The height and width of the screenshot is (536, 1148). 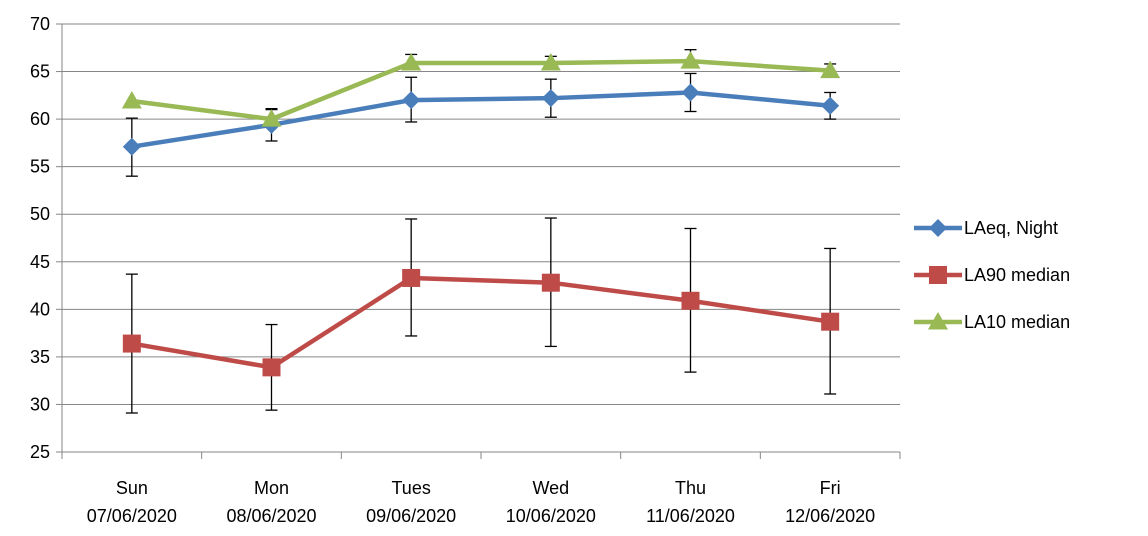 What do you see at coordinates (40, 72) in the screenshot?
I see `y-tick-label: 65` at bounding box center [40, 72].